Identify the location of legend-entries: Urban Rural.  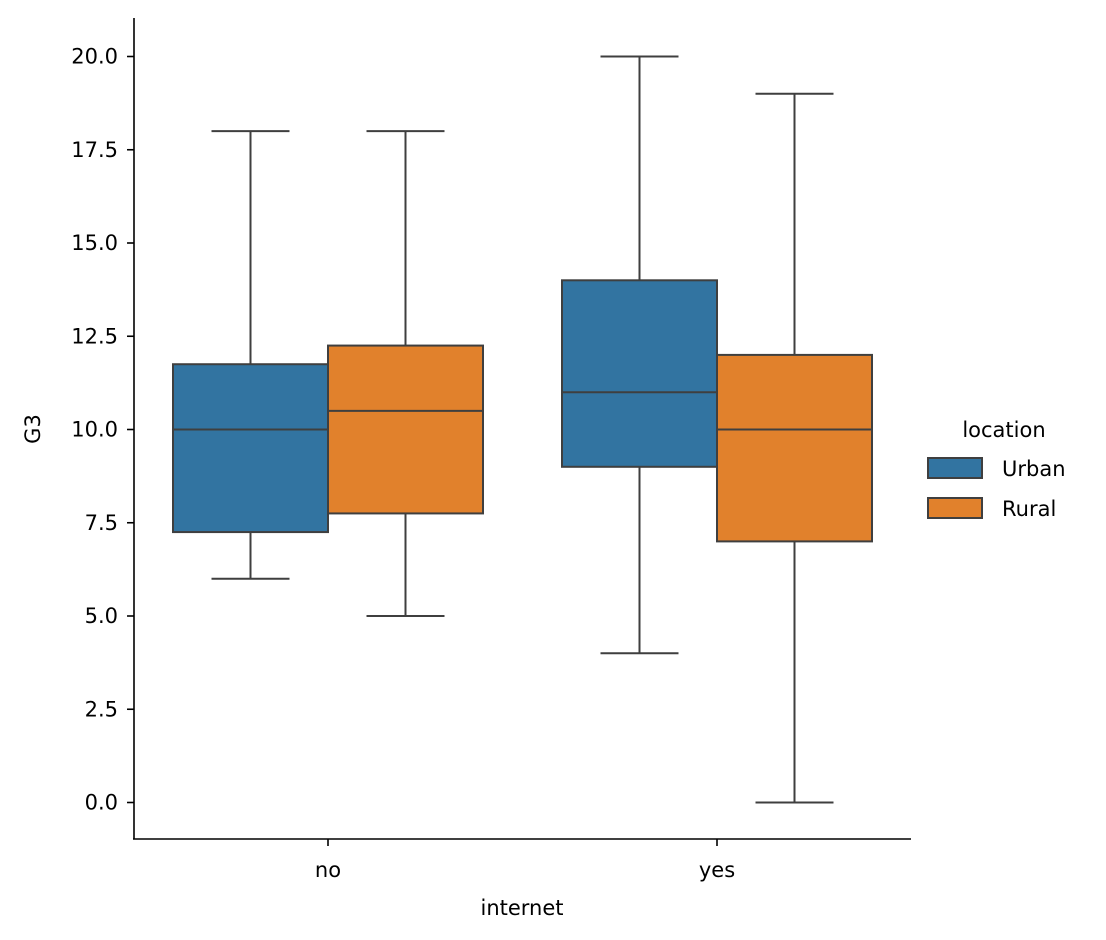
(996, 489).